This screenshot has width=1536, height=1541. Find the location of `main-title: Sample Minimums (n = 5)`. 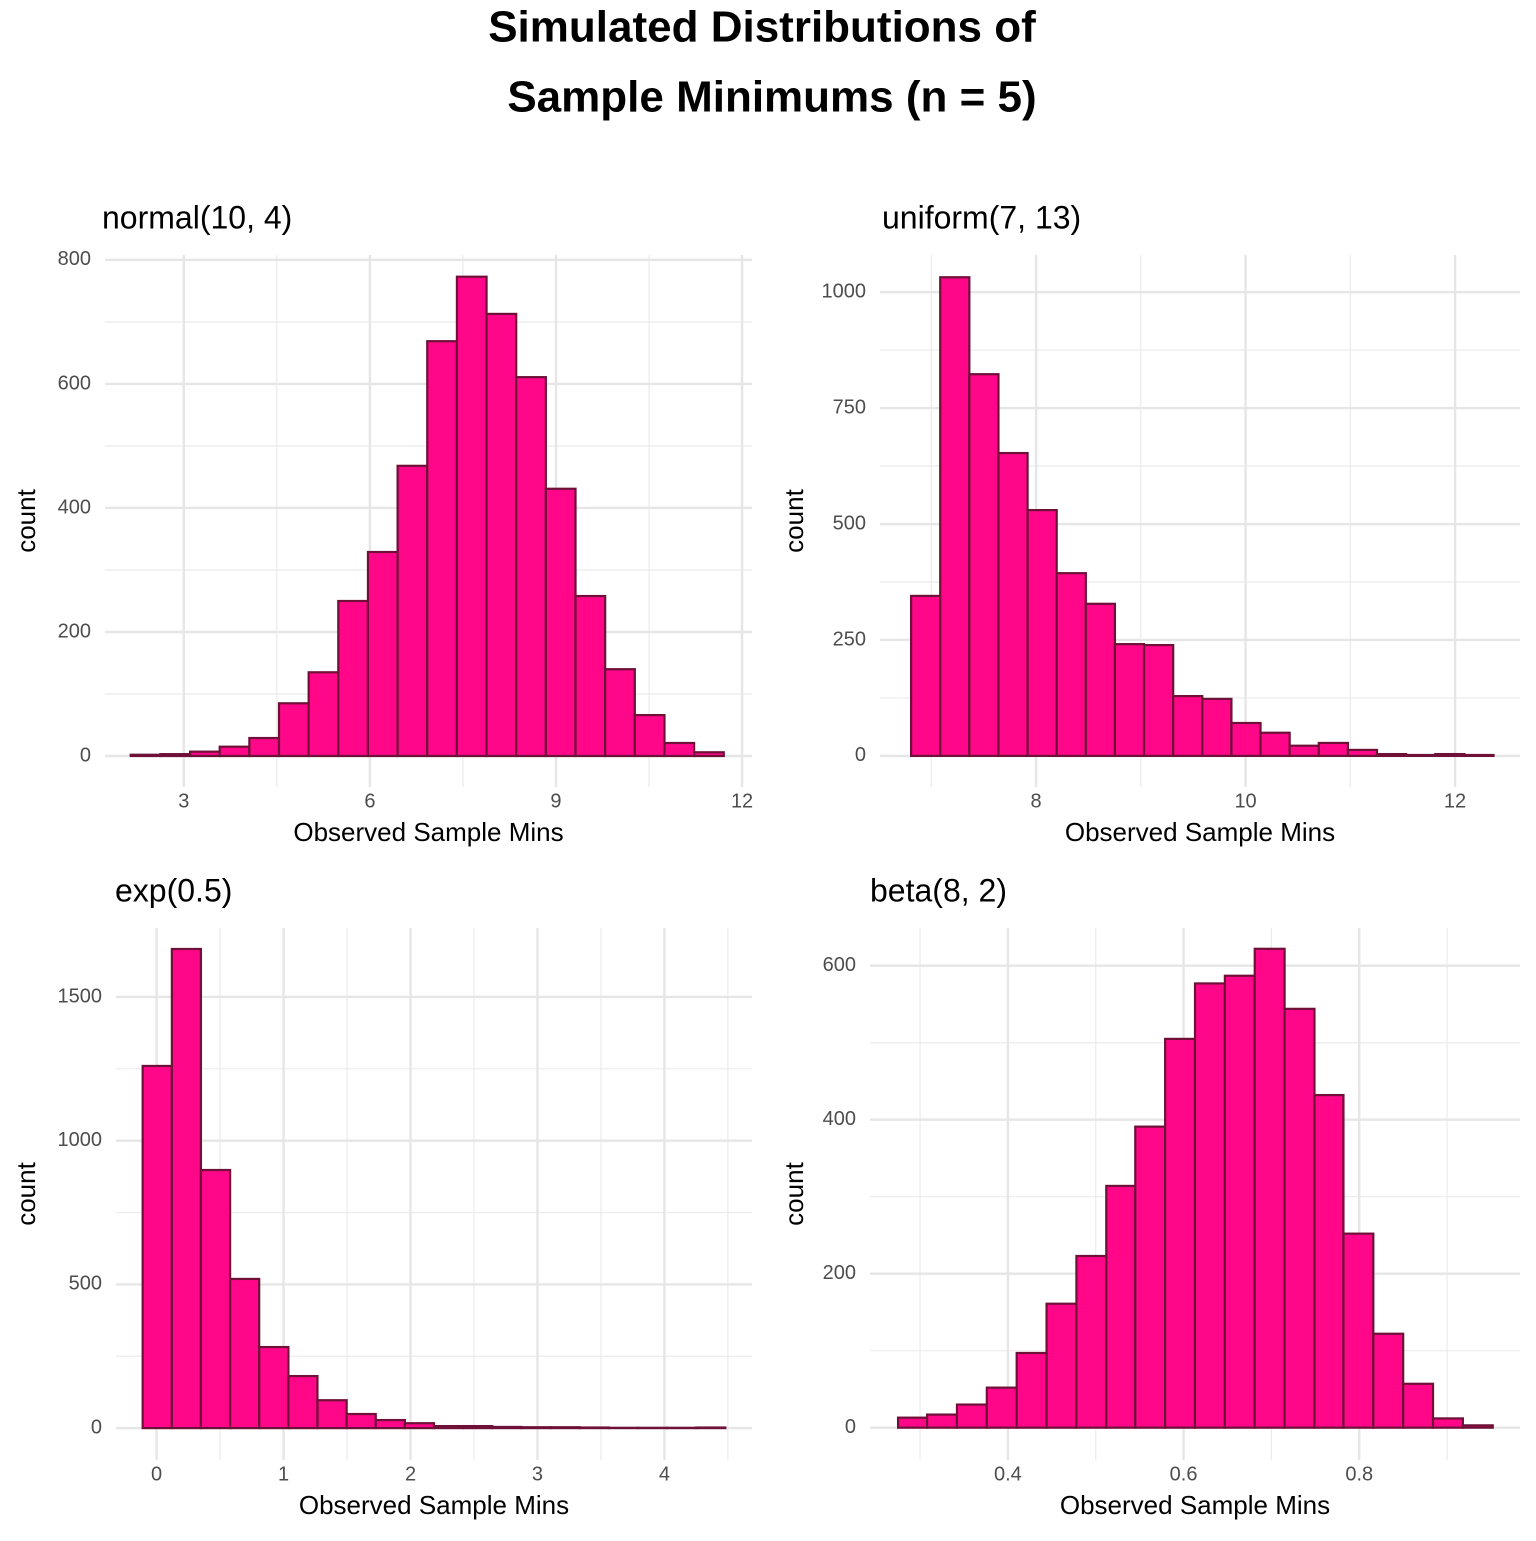

main-title: Sample Minimums (n = 5) is located at coordinates (771, 97).